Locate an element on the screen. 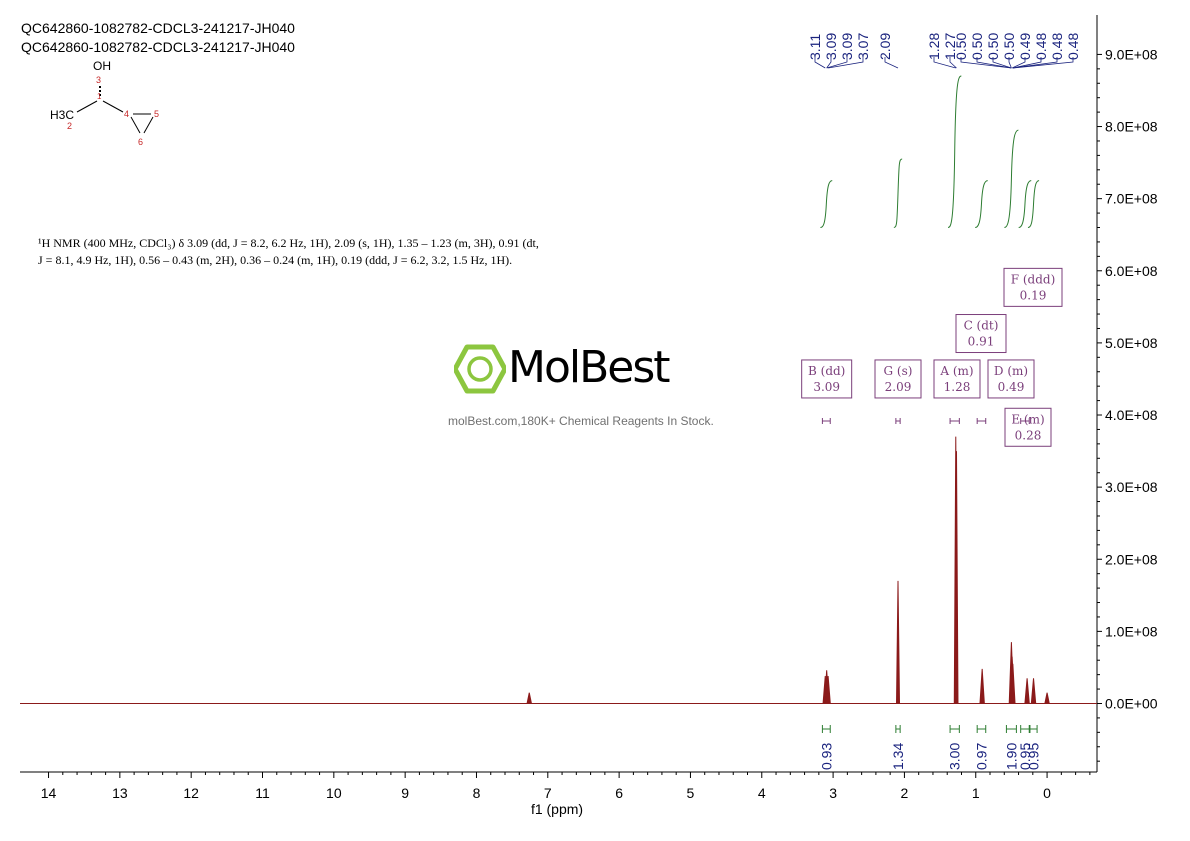 The width and height of the screenshot is (1190, 841). integral-value: 1.90 is located at coordinates (1011, 756).